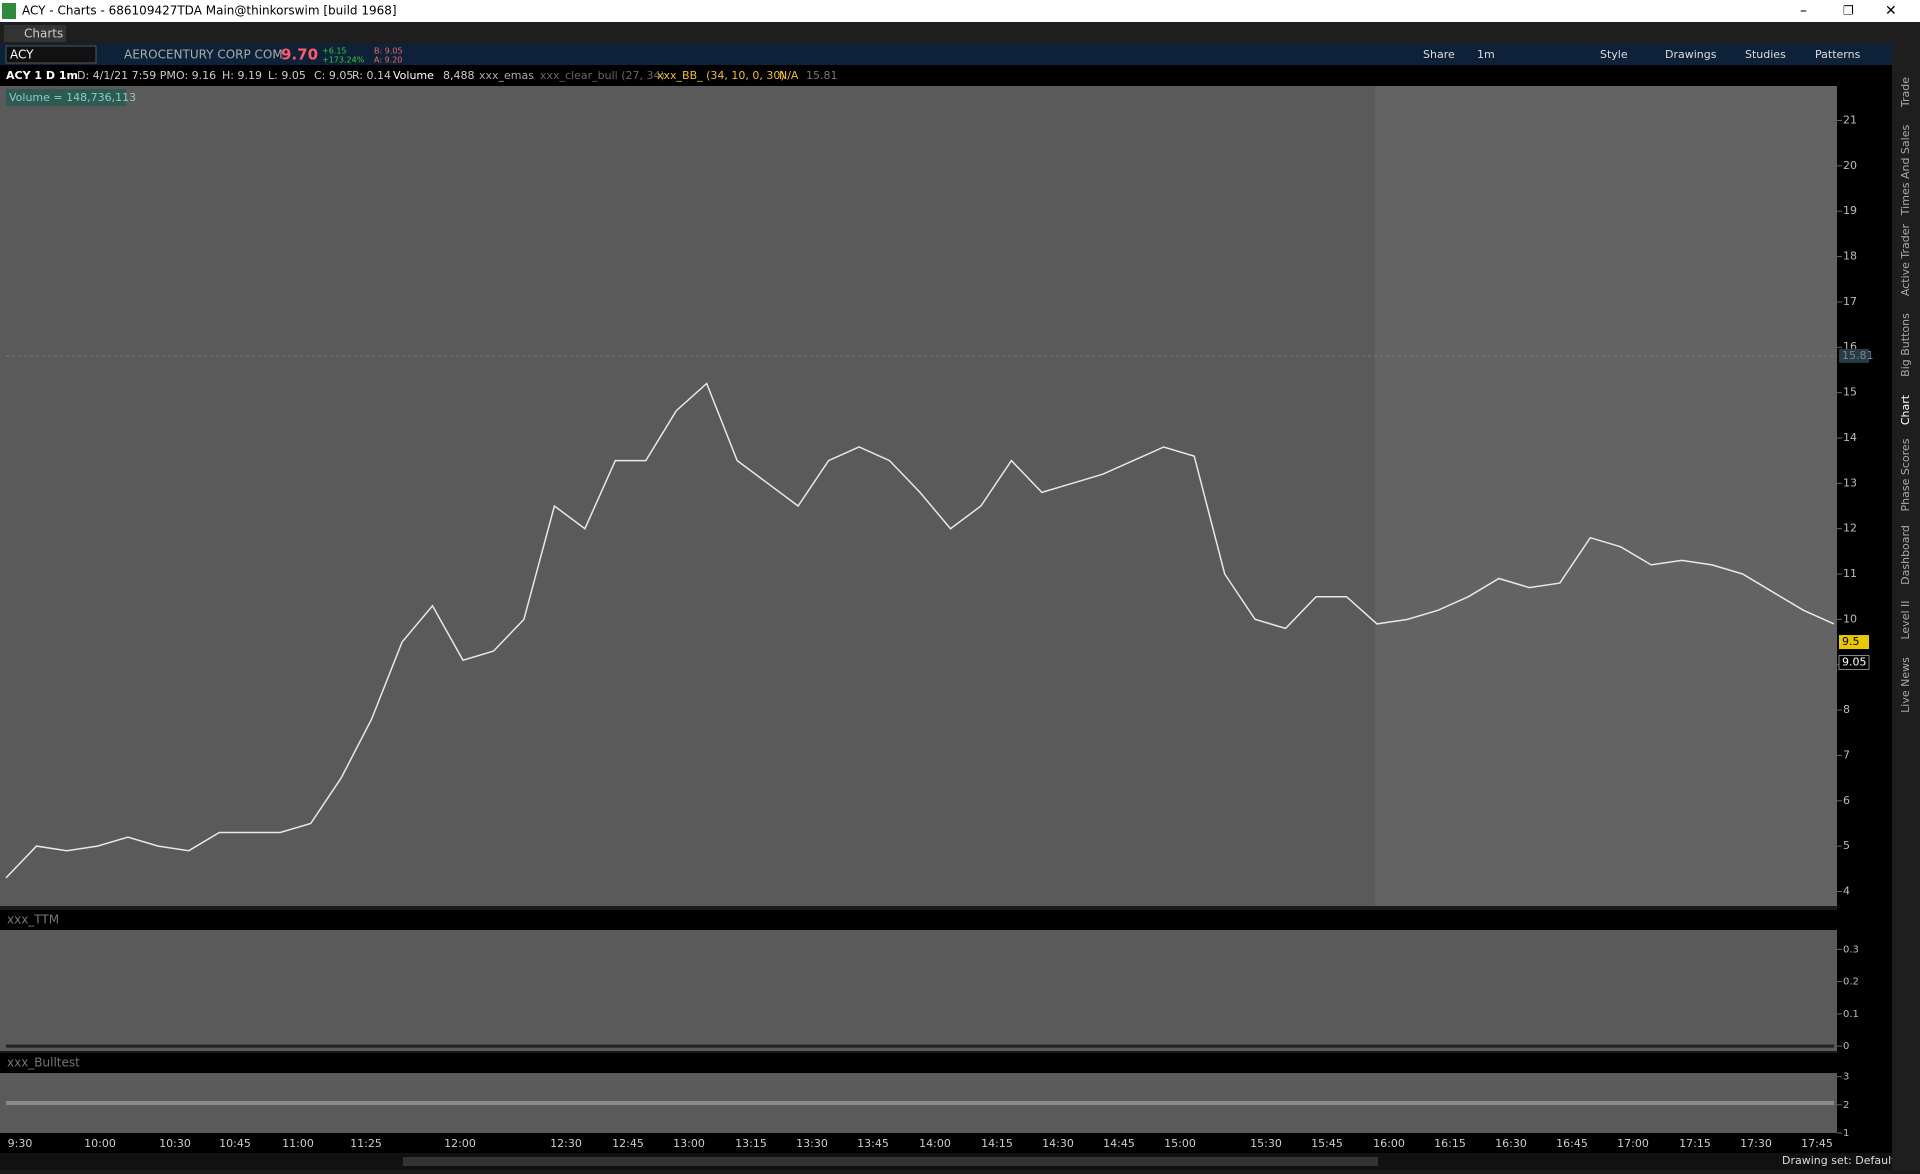 This screenshot has width=1920, height=1174. Describe the element at coordinates (1486, 54) in the screenshot. I see `toolbar-button: 1m` at that location.